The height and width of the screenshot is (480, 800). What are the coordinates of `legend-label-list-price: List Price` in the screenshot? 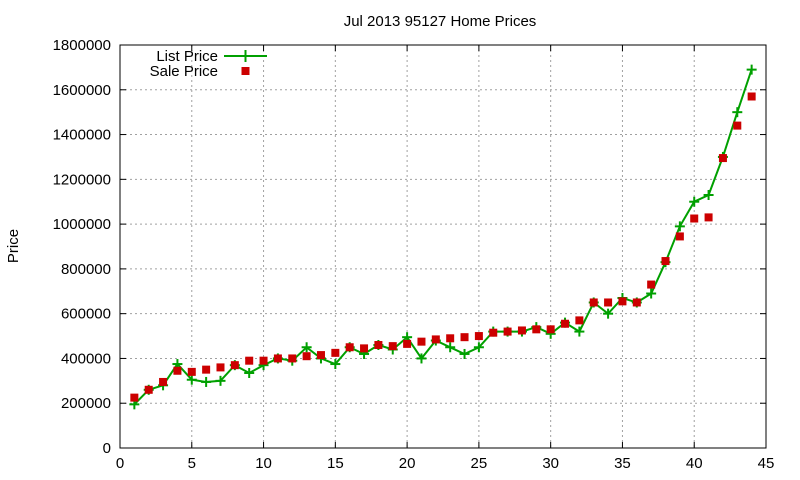 It's located at (187, 56).